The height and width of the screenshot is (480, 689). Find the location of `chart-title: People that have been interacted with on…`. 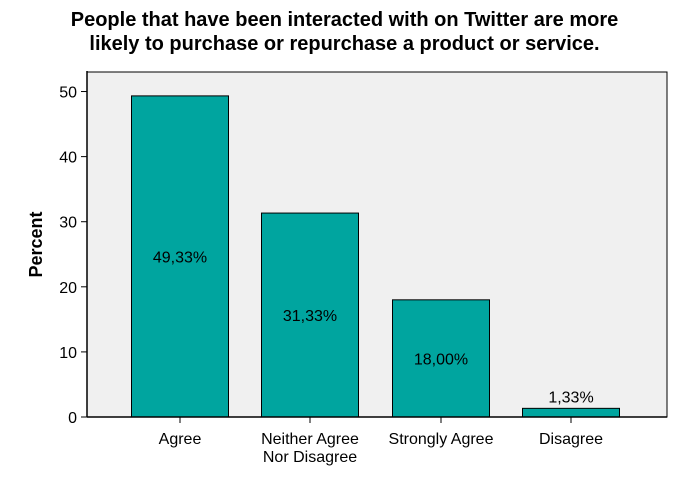

chart-title: People that have been interacted with on… is located at coordinates (344, 32).